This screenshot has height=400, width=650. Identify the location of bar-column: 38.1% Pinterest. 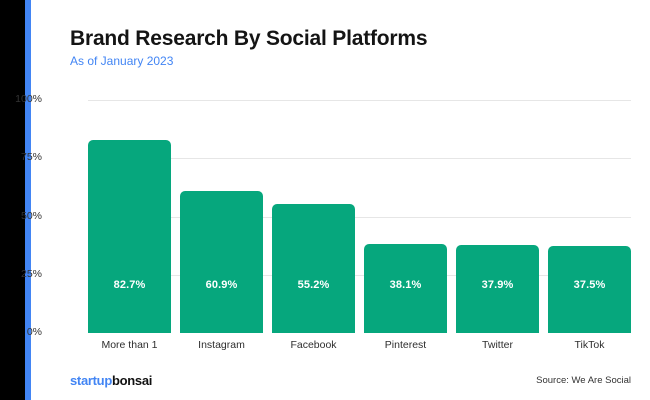
(405, 225).